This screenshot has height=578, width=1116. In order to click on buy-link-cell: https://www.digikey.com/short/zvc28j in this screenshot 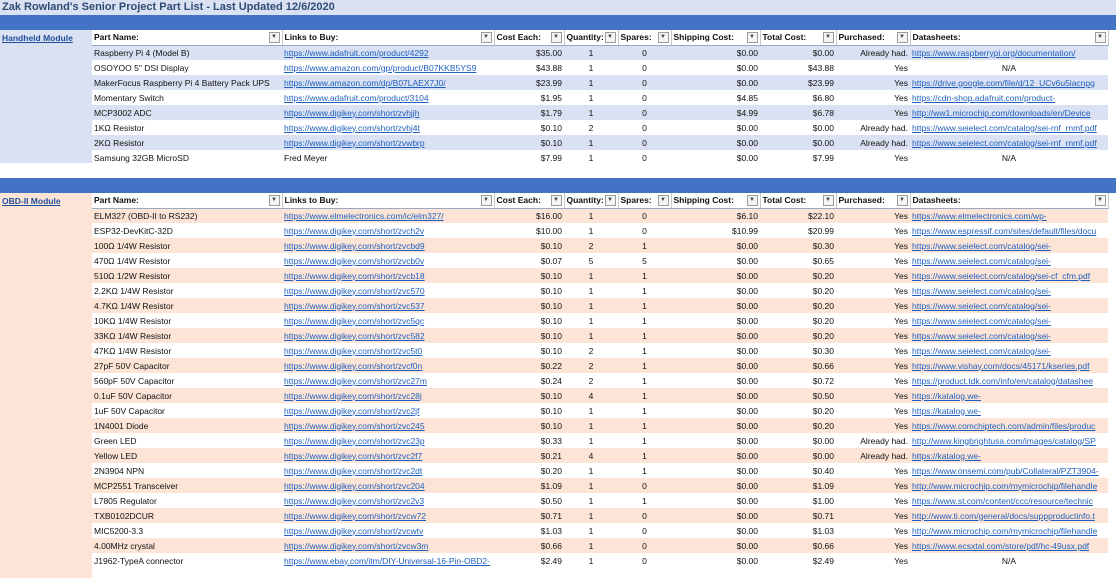, I will do `click(388, 395)`.